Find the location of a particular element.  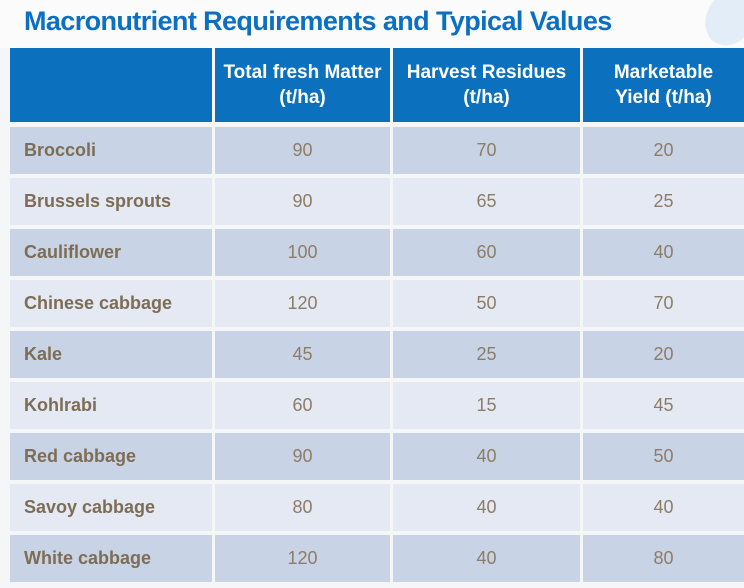

cell-marketable-yield: 25 is located at coordinates (663, 201).